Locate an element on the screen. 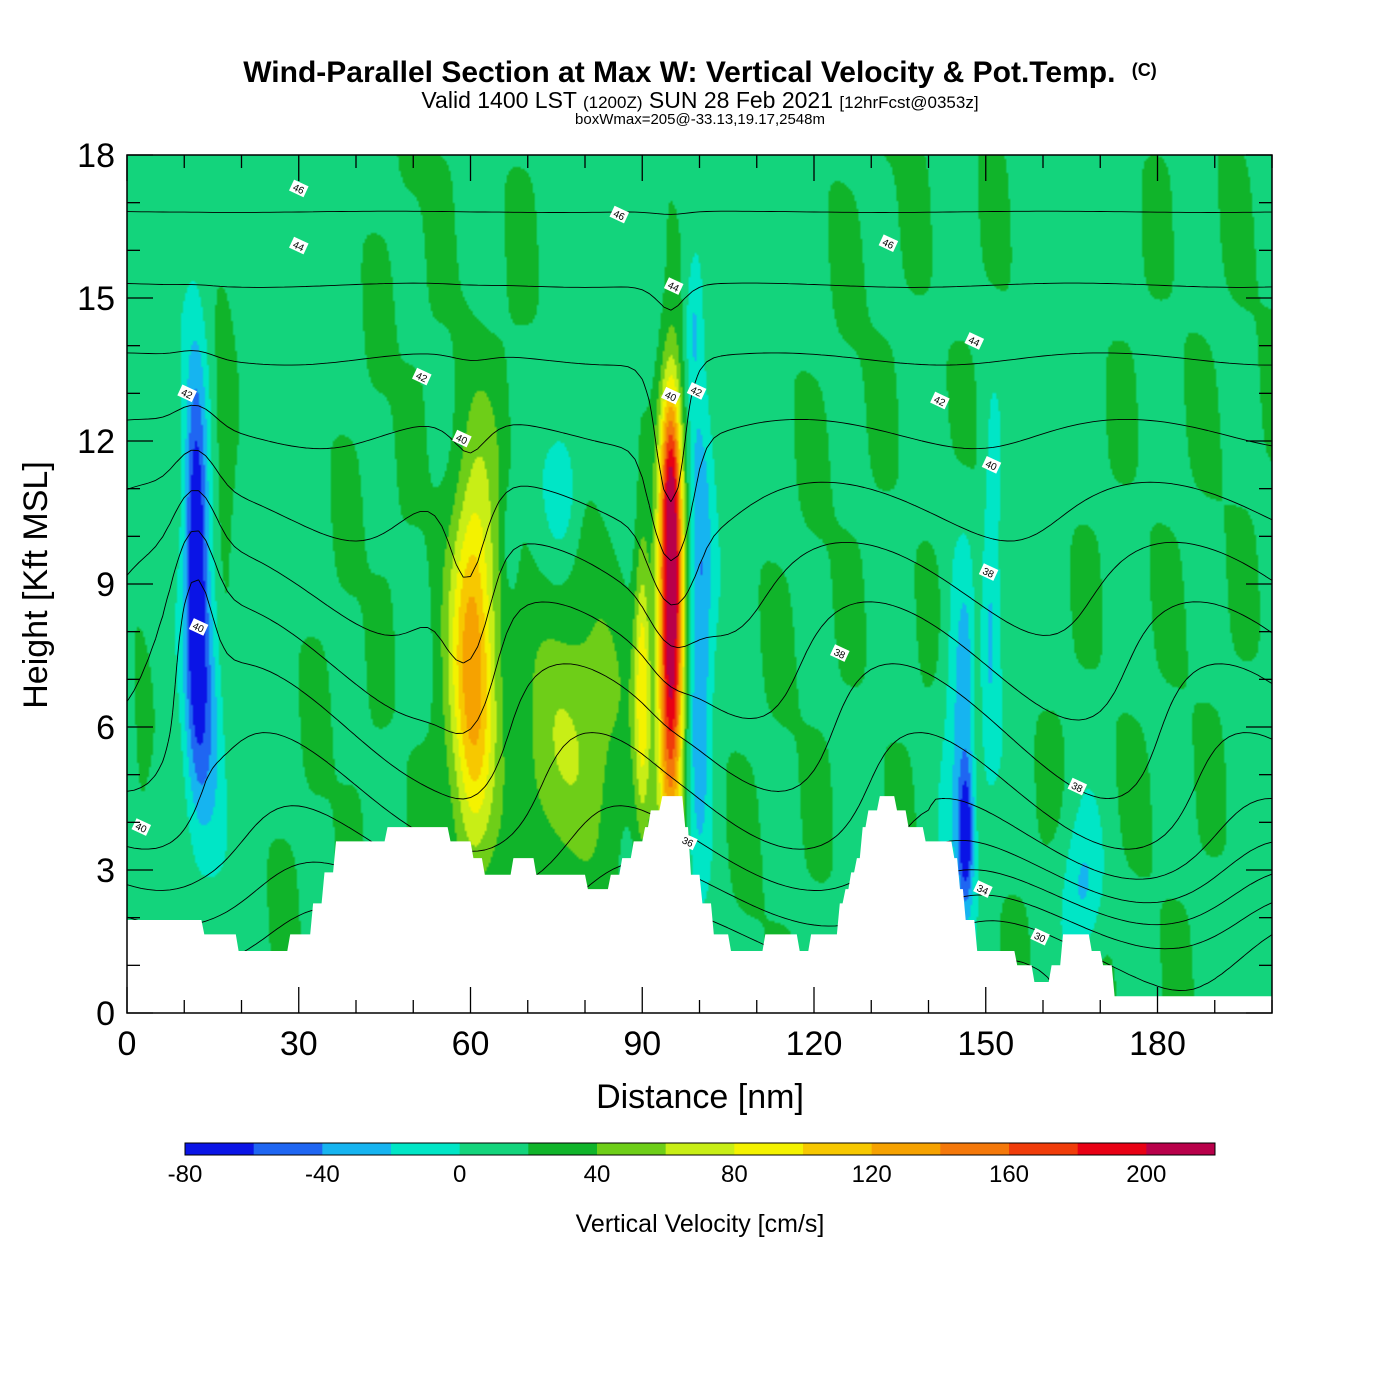 Image resolution: width=1400 pixels, height=1400 pixels. svg-text: 36 is located at coordinates (687, 842).